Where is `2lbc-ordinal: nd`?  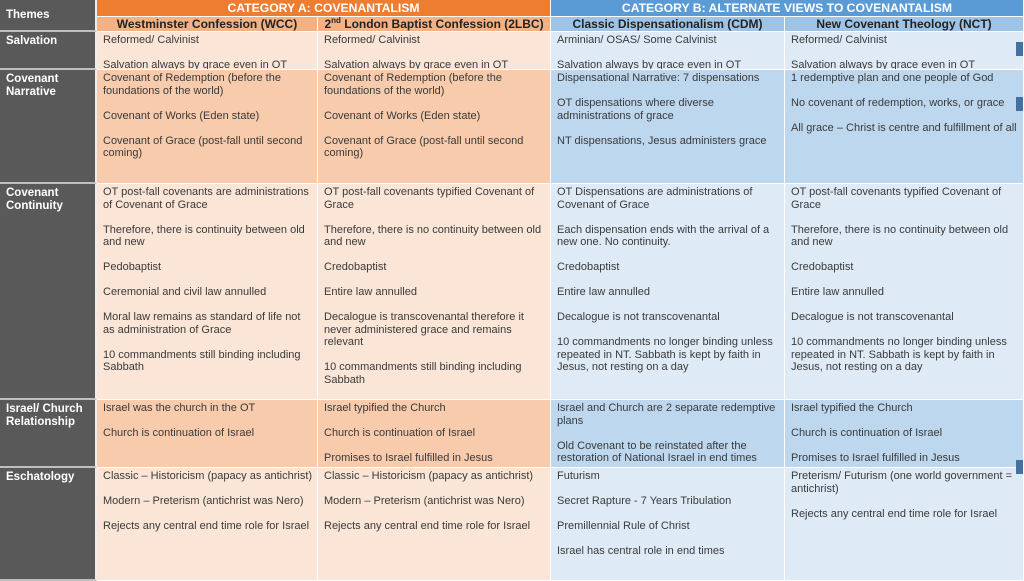
2lbc-ordinal: nd is located at coordinates (336, 21).